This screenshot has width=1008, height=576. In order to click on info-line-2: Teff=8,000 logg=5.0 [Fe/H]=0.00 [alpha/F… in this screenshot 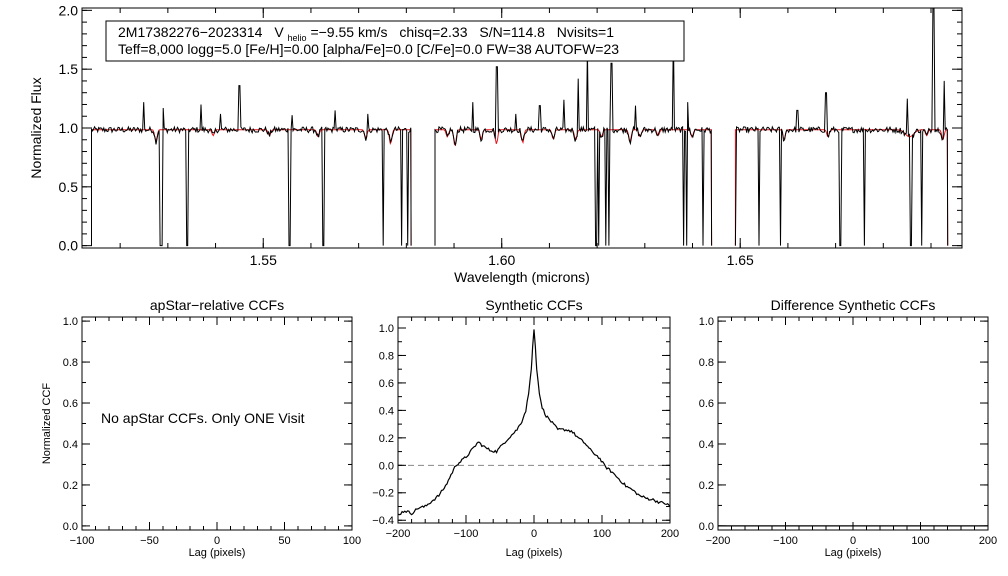, I will do `click(368, 49)`.